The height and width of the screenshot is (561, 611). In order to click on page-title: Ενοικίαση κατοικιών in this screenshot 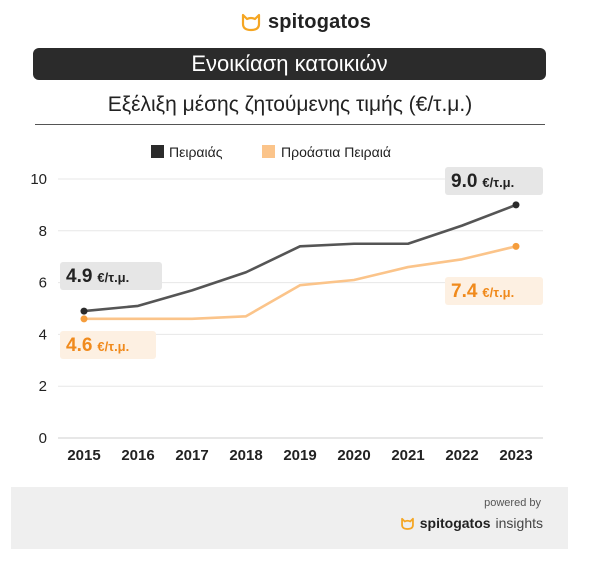, I will do `click(289, 63)`.